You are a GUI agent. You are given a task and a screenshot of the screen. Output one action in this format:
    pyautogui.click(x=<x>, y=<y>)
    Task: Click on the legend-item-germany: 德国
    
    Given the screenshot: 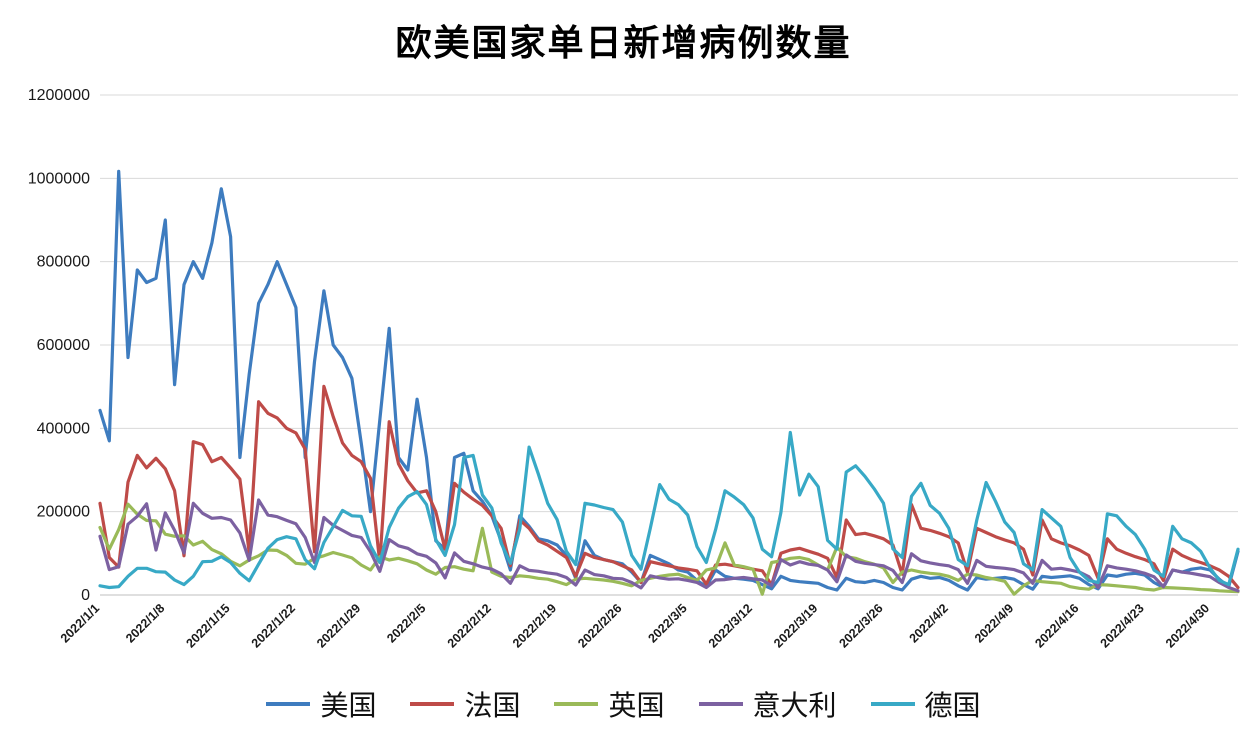 What is the action you would take?
    pyautogui.click(x=925, y=704)
    